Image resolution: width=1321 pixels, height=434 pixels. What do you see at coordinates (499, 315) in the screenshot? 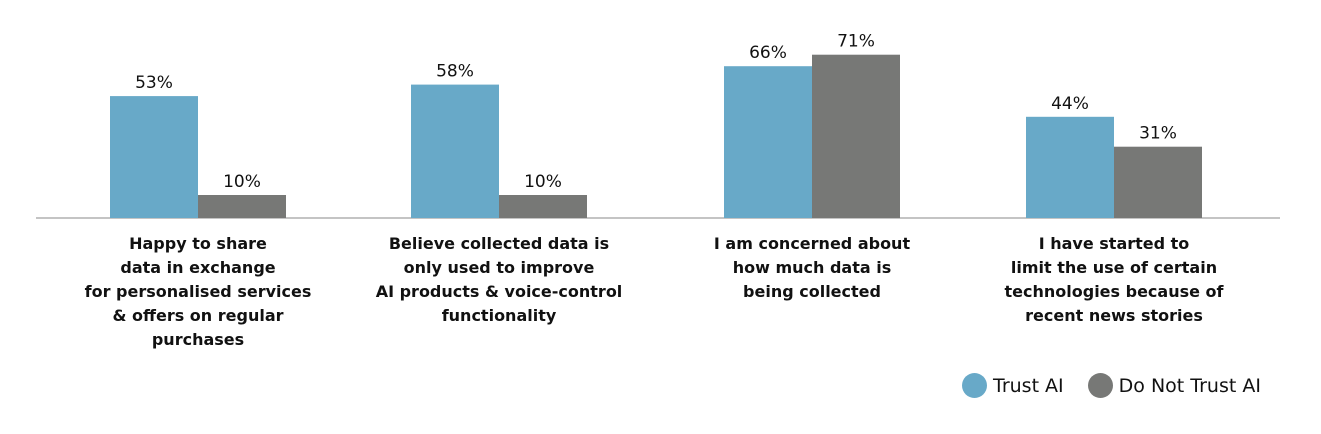
I see `category-label-line: functionality` at bounding box center [499, 315].